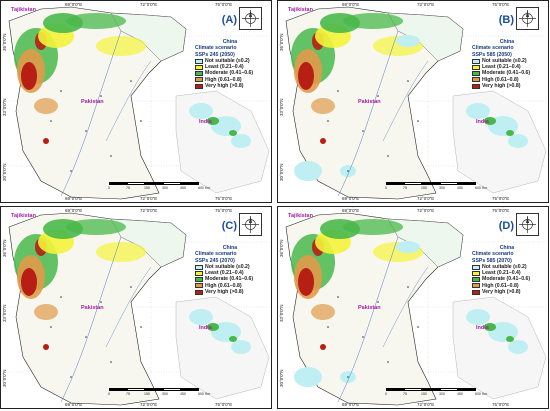  What do you see at coordinates (215, 260) in the screenshot?
I see `legend-scenario: SSPs 245 (2070)` at bounding box center [215, 260].